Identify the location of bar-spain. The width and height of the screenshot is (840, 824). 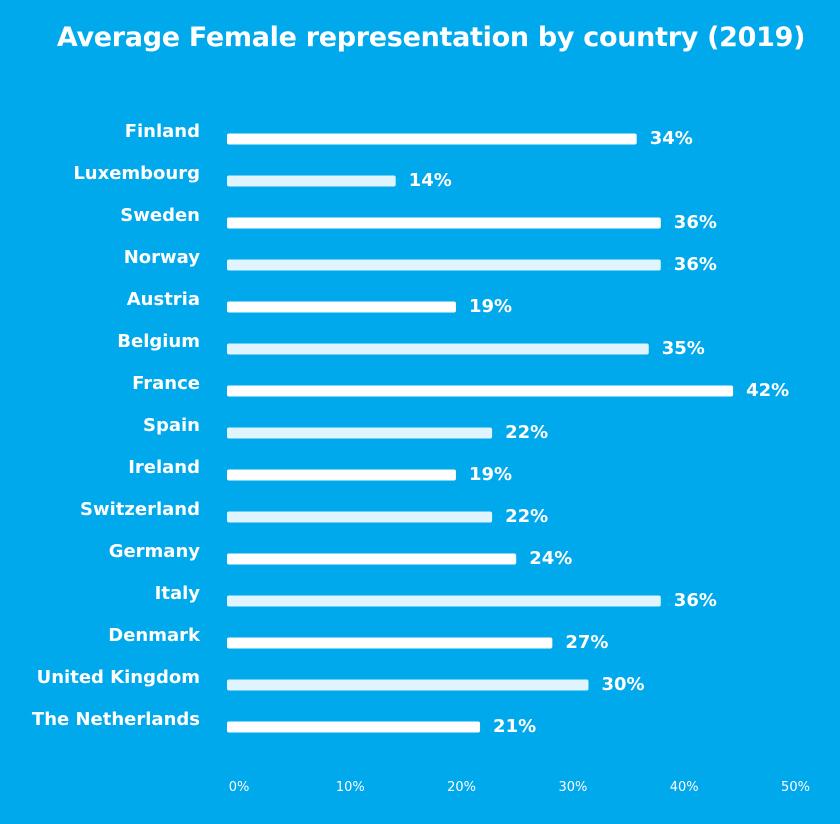
(360, 433).